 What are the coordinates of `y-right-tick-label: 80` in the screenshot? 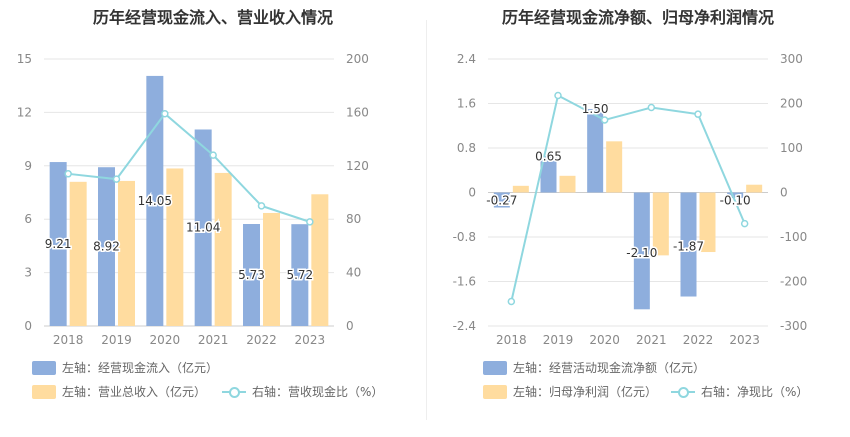 It's located at (353, 219).